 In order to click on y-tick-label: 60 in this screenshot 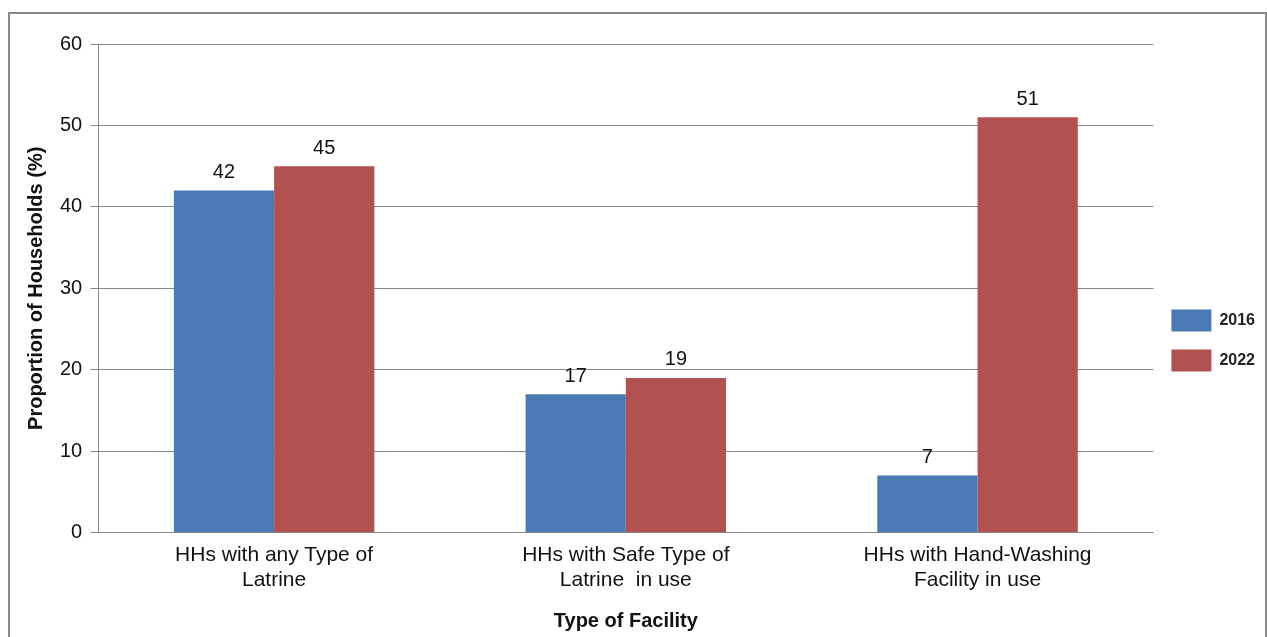, I will do `click(71, 42)`.